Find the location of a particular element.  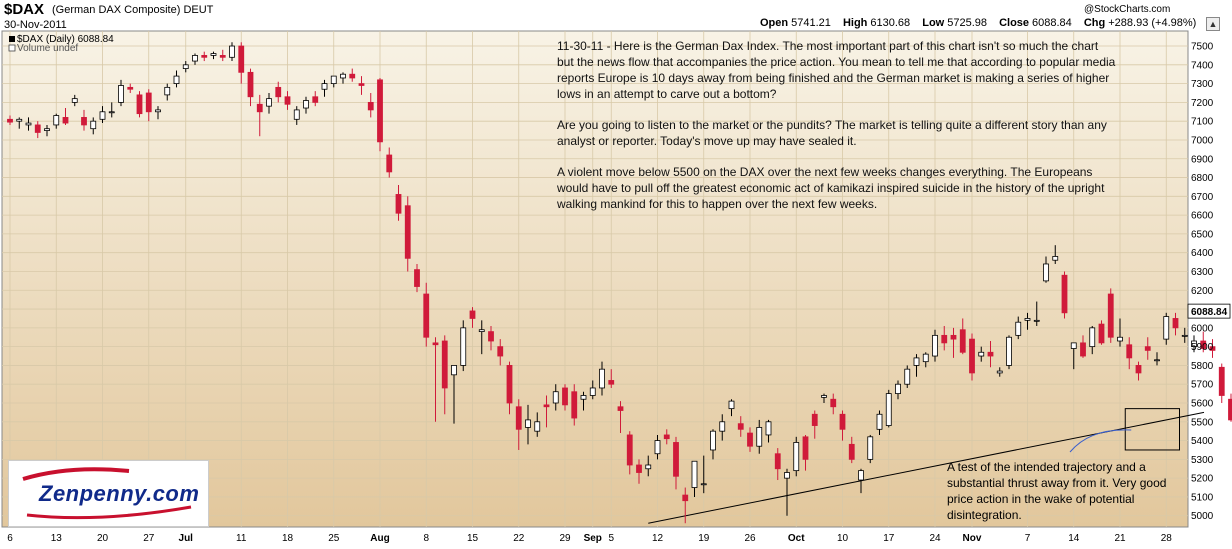

y-tick-label: 7300 is located at coordinates (1202, 84).